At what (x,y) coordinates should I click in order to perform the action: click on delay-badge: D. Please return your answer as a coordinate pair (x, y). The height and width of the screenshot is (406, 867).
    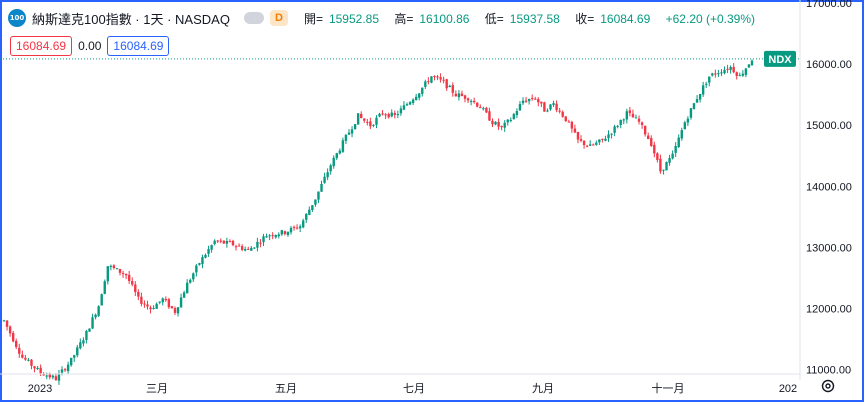
    Looking at the image, I should click on (278, 18).